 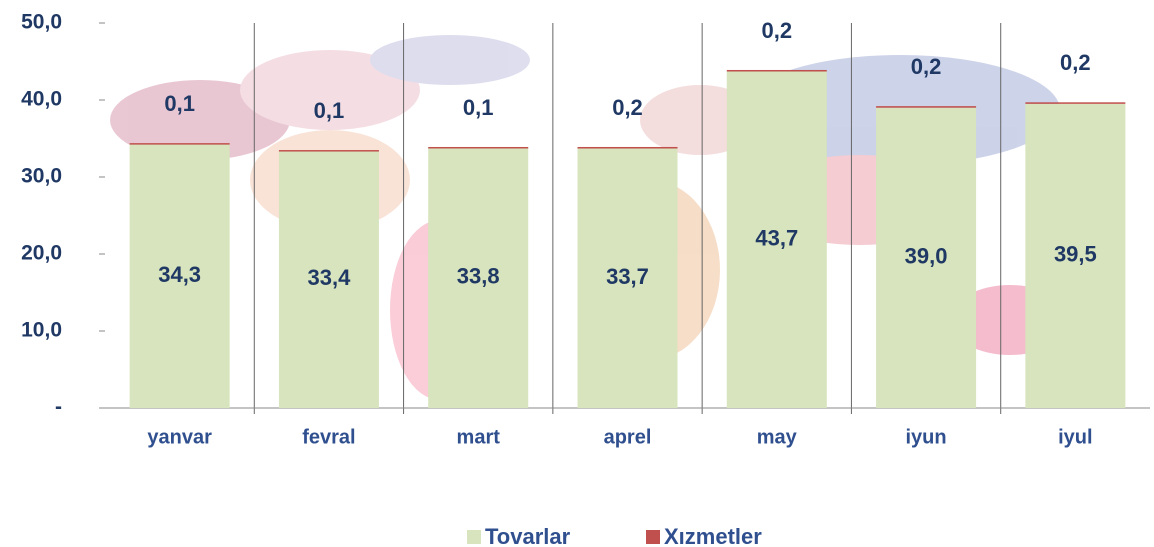 I want to click on legend-label: Xızmetler, so click(x=713, y=535).